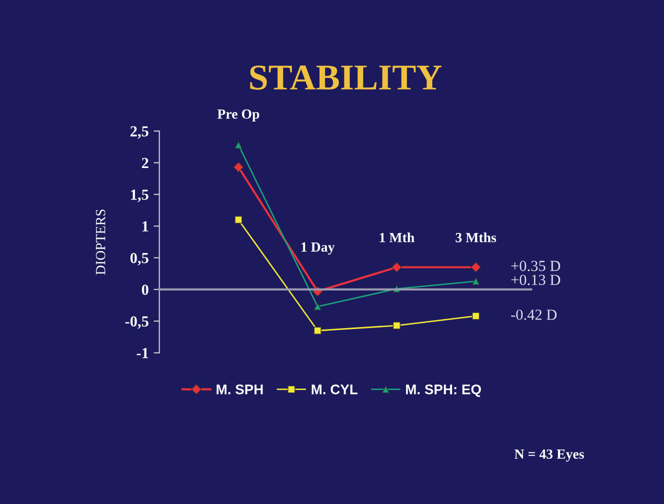  Describe the element at coordinates (145, 226) in the screenshot. I see `y-tick-label: 1` at that location.